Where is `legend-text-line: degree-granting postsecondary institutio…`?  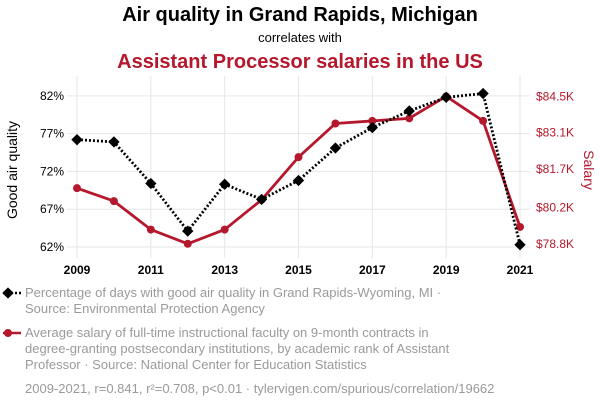
legend-text-line: degree-granting postsecondary institutio… is located at coordinates (237, 348).